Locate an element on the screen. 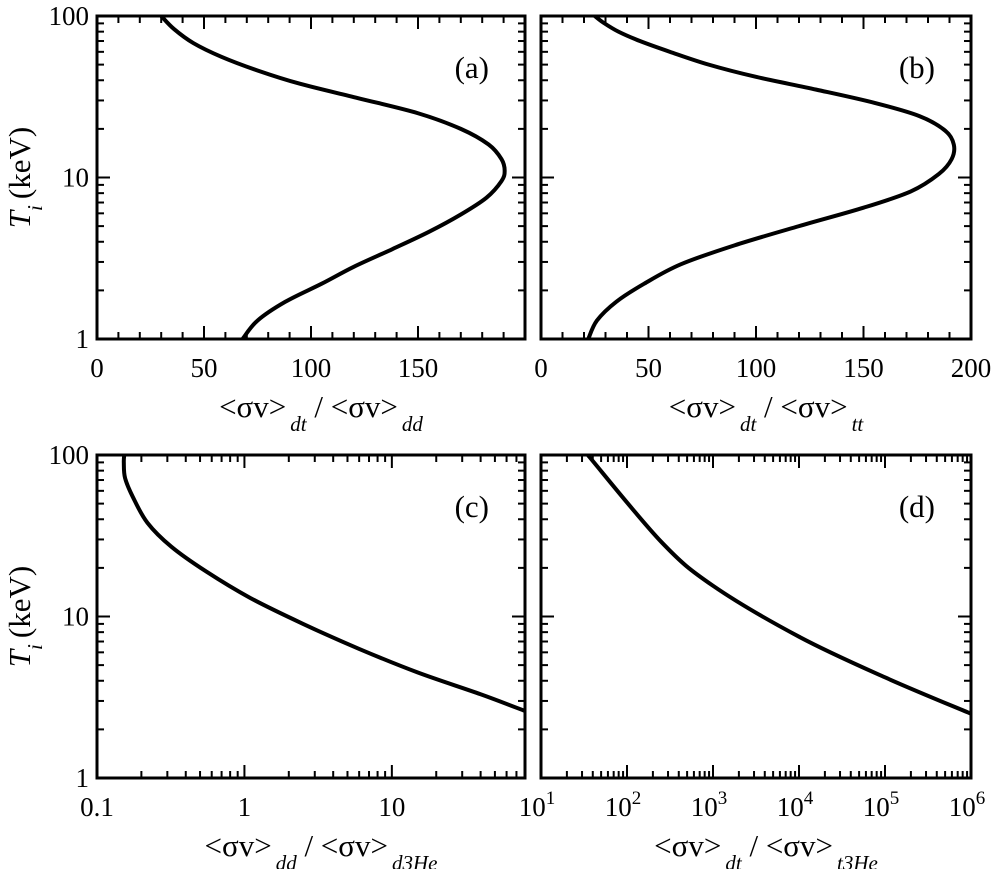 Image resolution: width=1000 pixels, height=869 pixels. x-tick-label: 1 is located at coordinates (245, 807).